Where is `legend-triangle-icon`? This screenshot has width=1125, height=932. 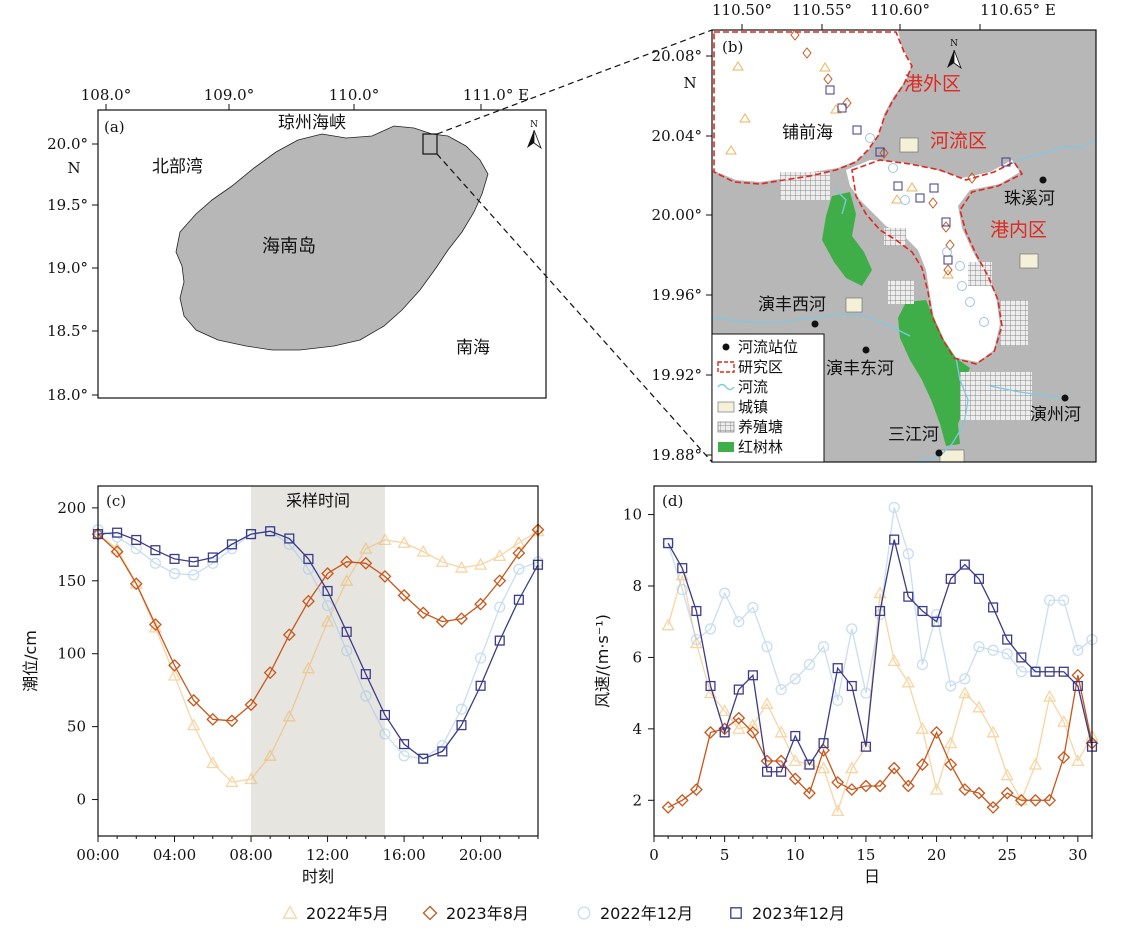
legend-triangle-icon is located at coordinates (290, 912).